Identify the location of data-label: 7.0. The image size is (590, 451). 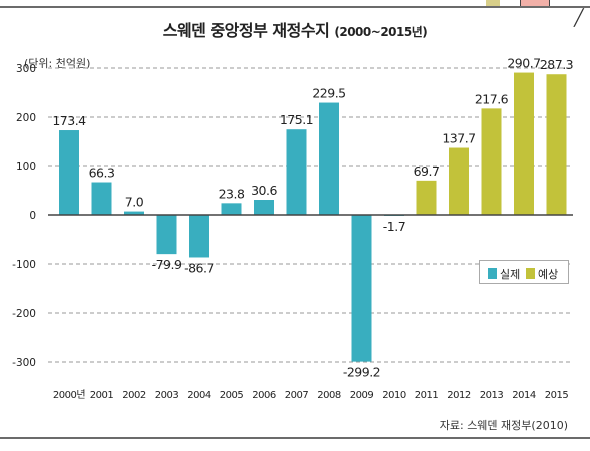
(134, 202).